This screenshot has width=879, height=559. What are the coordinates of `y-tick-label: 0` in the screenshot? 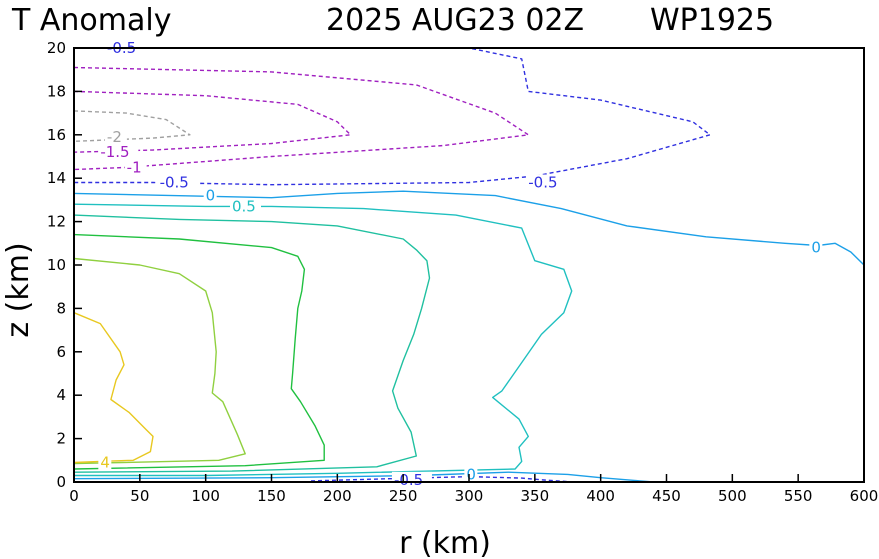 It's located at (61, 482).